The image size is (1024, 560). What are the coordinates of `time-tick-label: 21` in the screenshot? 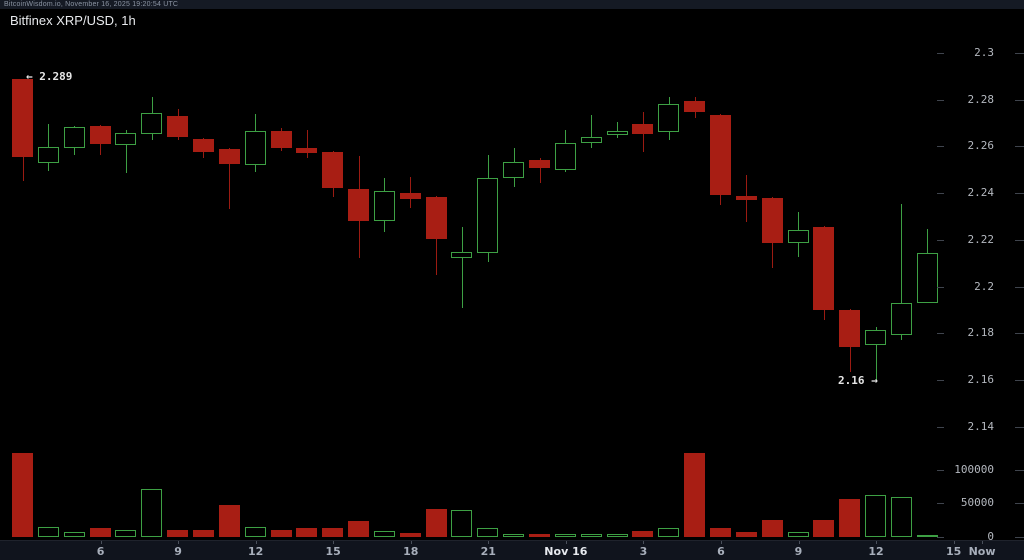 It's located at (488, 551).